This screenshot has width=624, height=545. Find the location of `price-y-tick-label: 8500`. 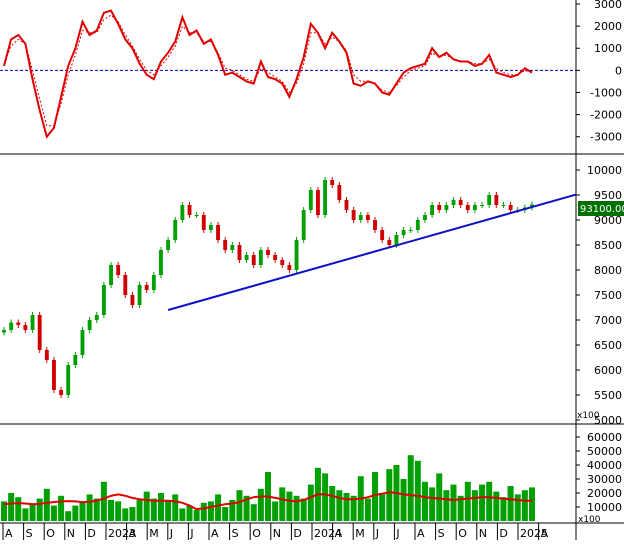

price-y-tick-label: 8500 is located at coordinates (608, 245).